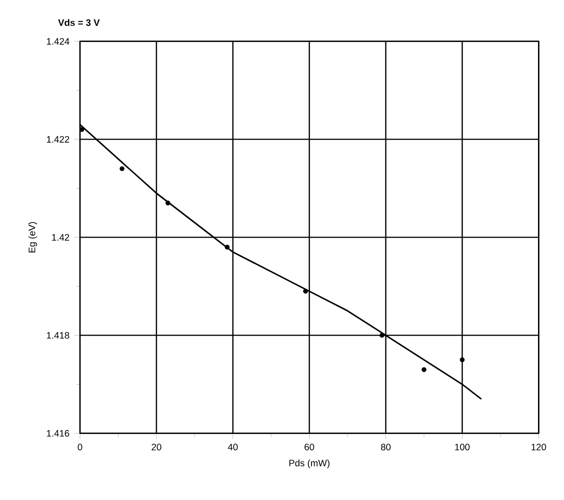 This screenshot has width=564, height=500. What do you see at coordinates (61, 237) in the screenshot?
I see `y-tick-label: 1.42` at bounding box center [61, 237].